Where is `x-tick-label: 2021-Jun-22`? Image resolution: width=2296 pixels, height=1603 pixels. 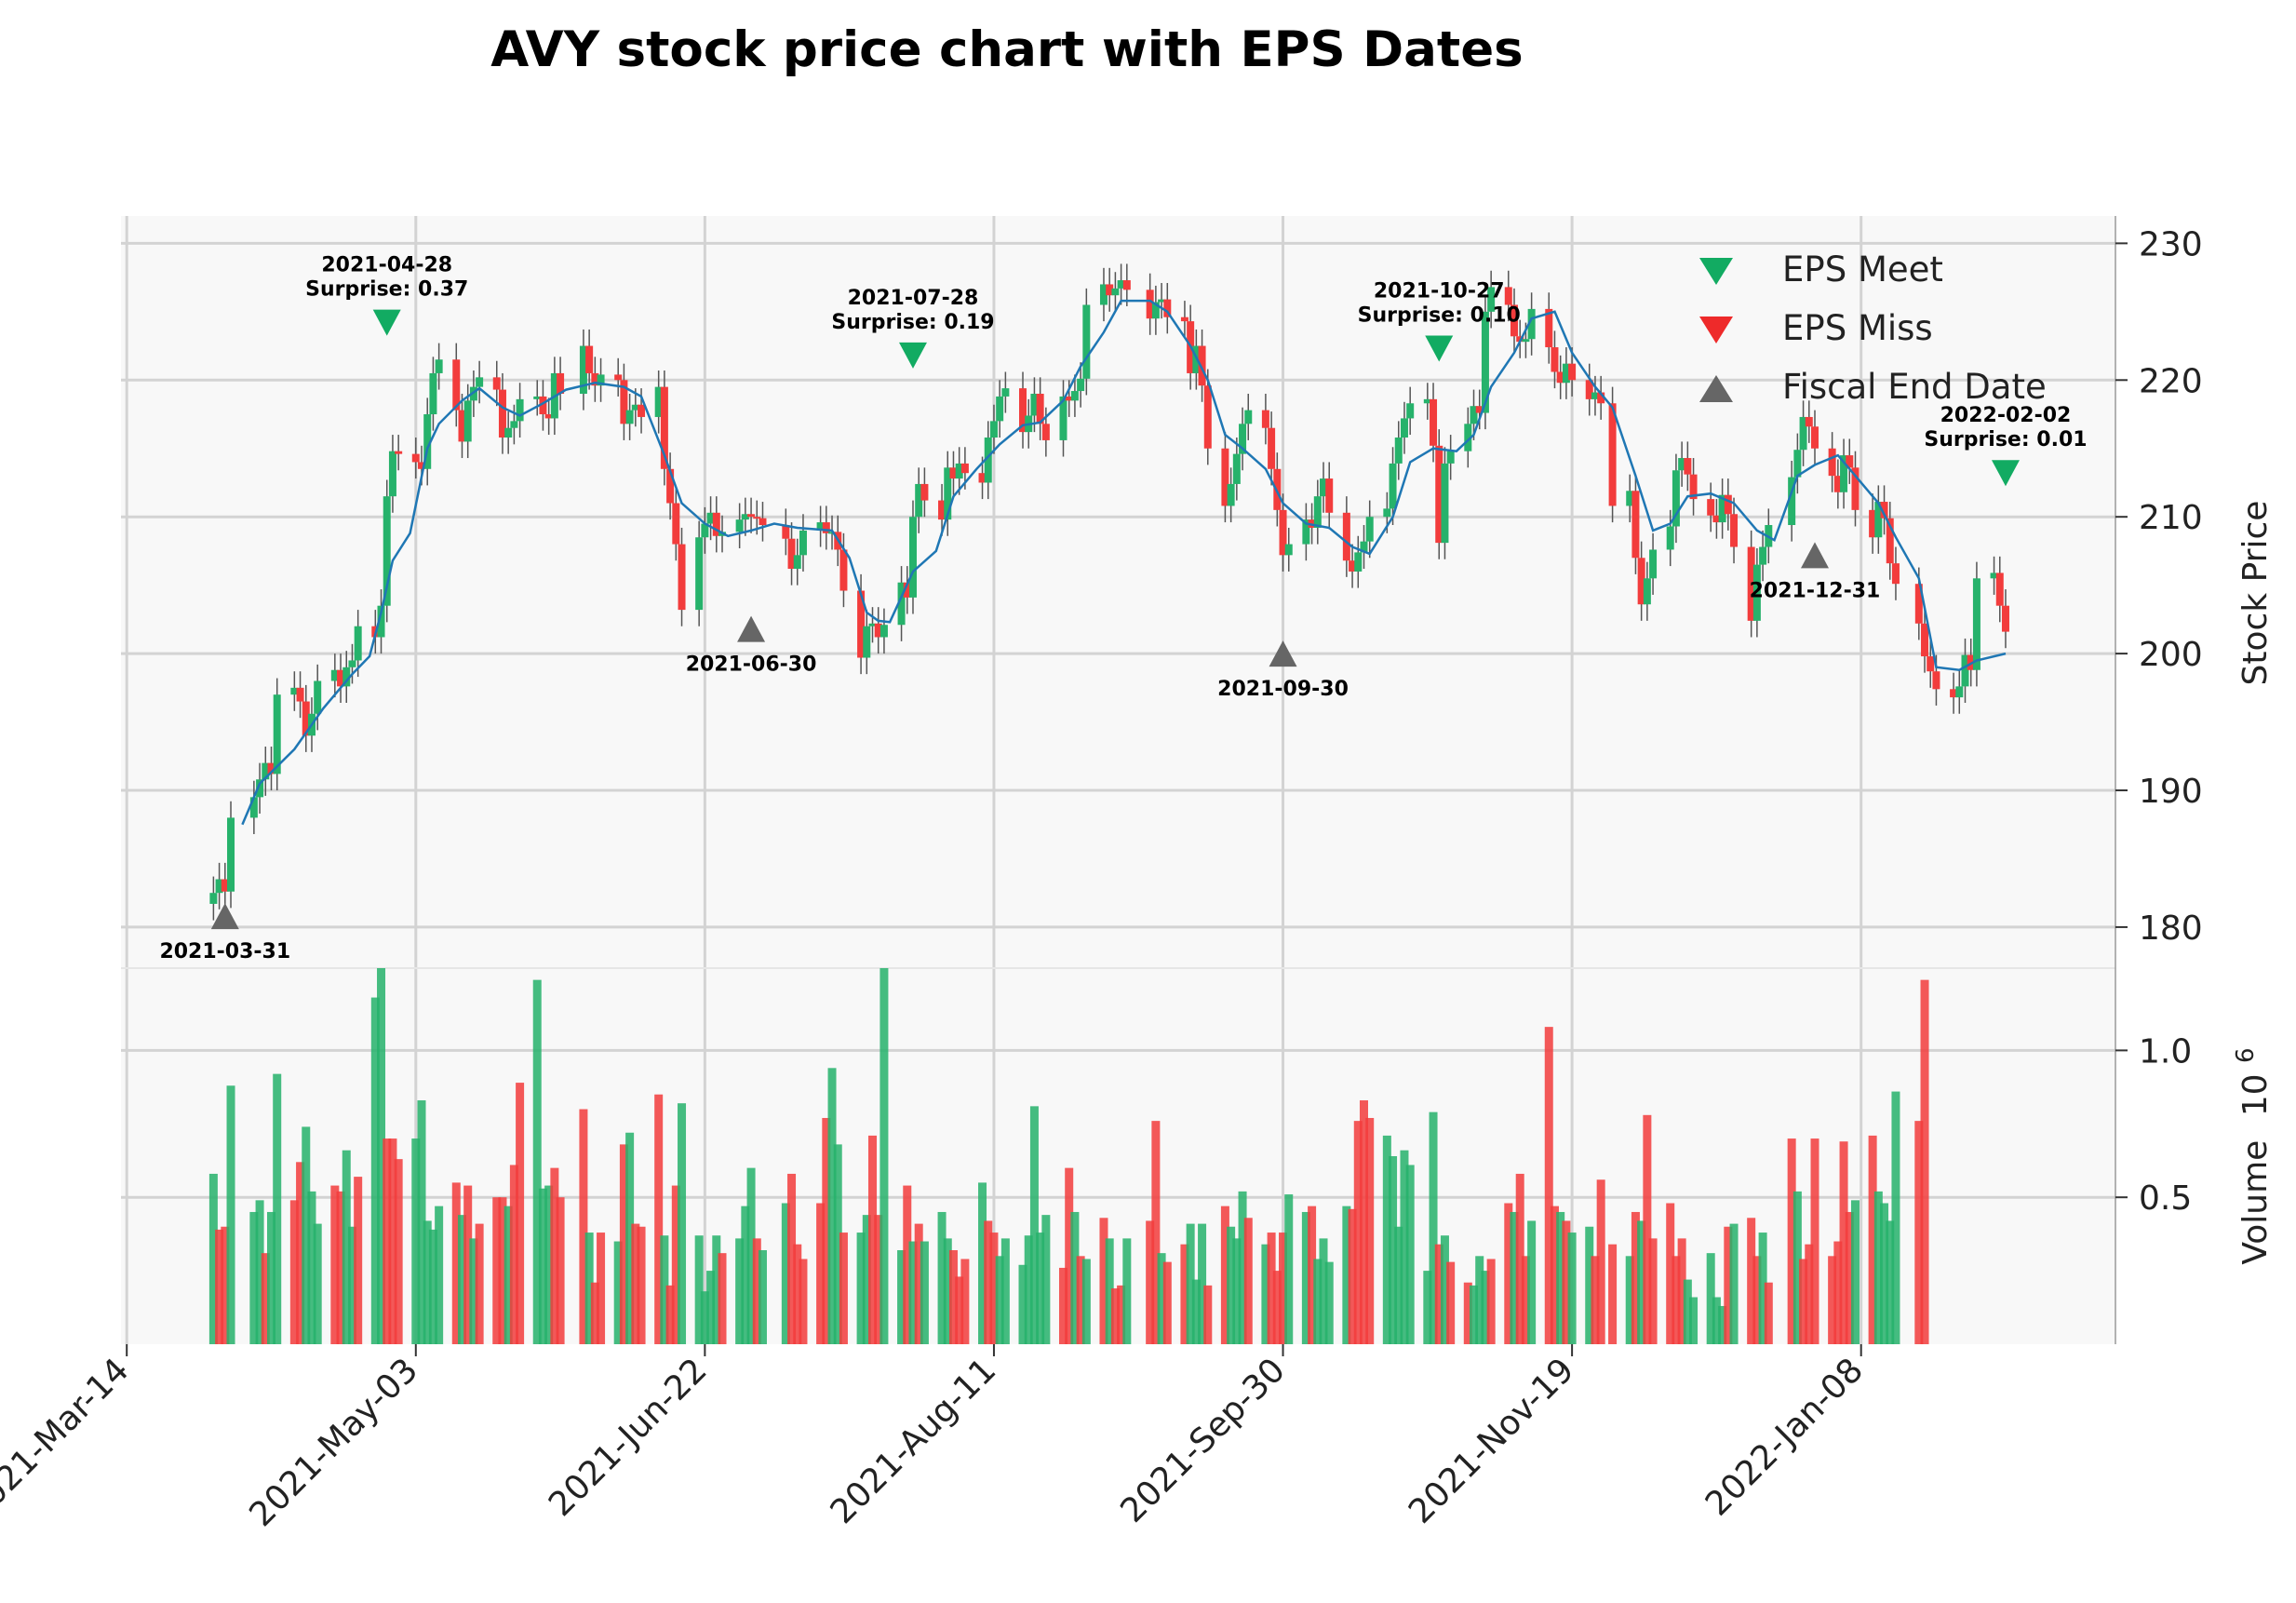 x-tick-label: 2021-Jun-22 is located at coordinates (629, 1437).